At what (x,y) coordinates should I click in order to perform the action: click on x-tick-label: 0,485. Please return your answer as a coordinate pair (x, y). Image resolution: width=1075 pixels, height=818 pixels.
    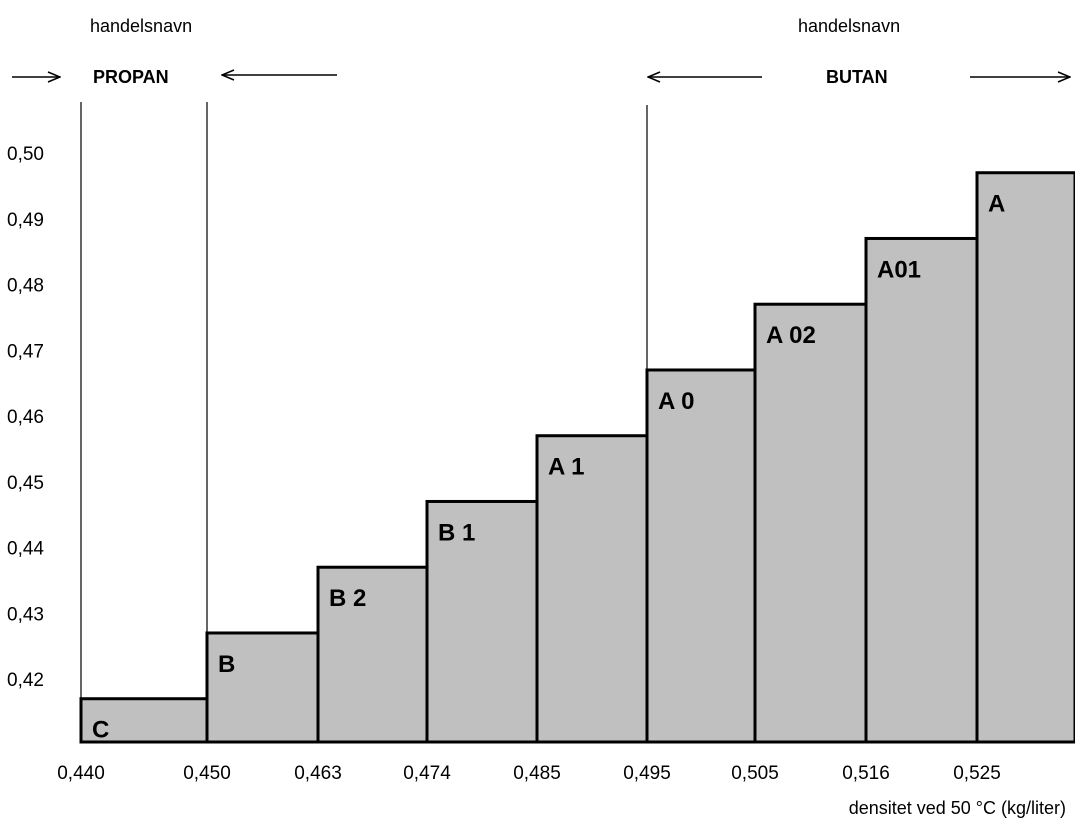
    Looking at the image, I should click on (537, 773).